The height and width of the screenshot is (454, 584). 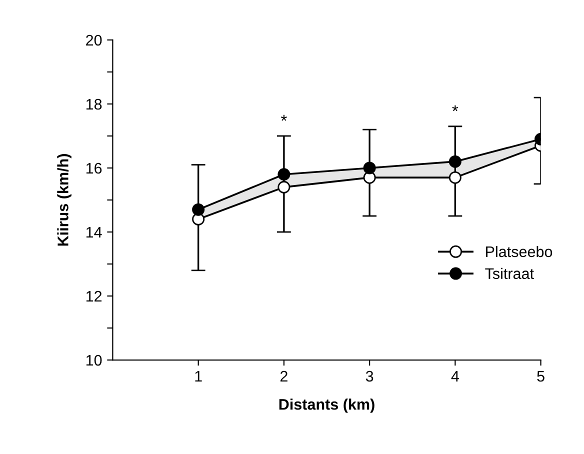 What do you see at coordinates (198, 376) in the screenshot?
I see `x-tick-label: 1` at bounding box center [198, 376].